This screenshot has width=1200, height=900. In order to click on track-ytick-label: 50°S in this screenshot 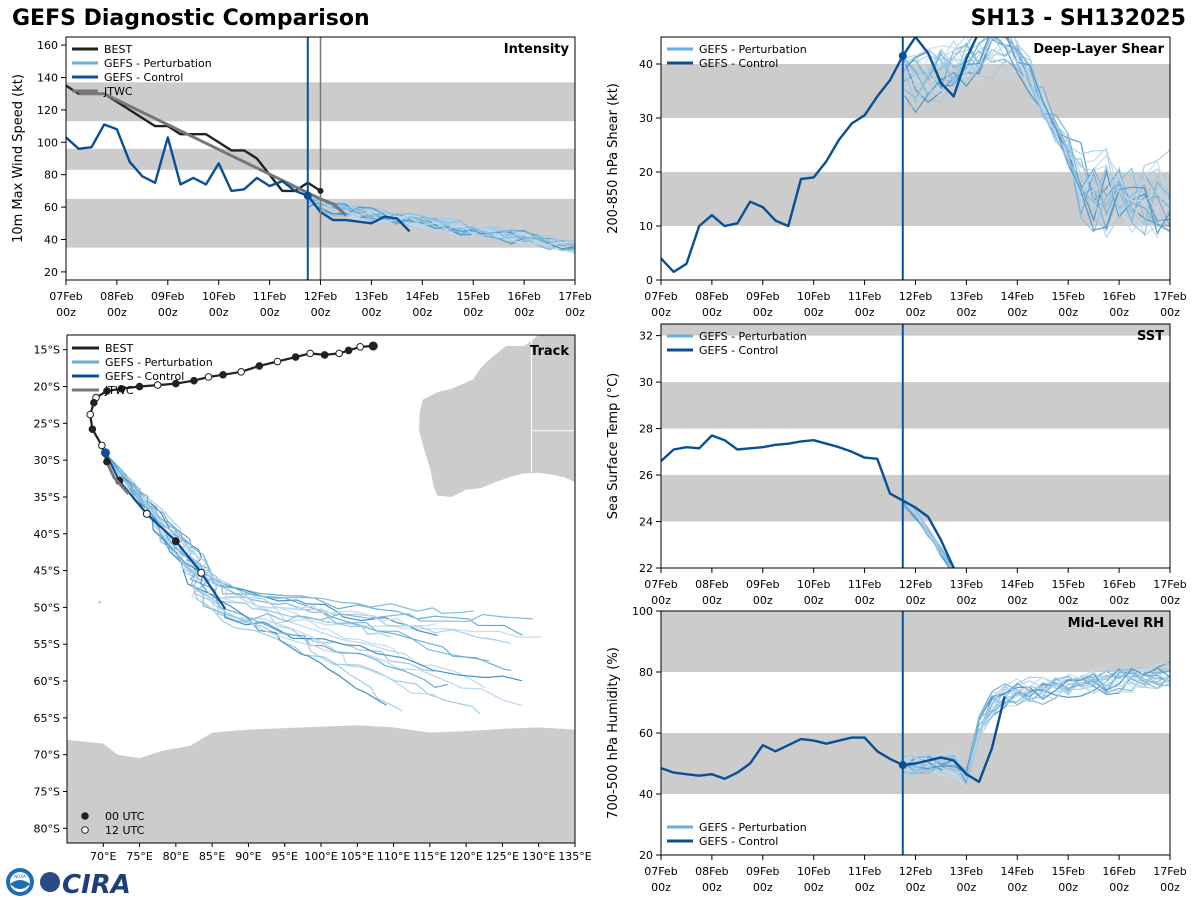, I will do `click(47, 607)`.